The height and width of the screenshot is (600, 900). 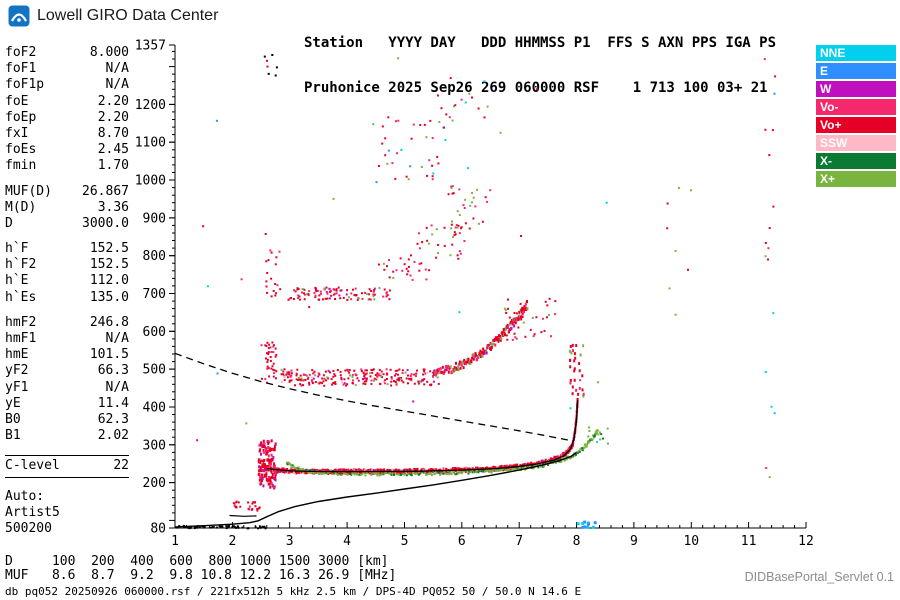 I want to click on param-fof1: foF1 N/A, so click(x=67, y=69).